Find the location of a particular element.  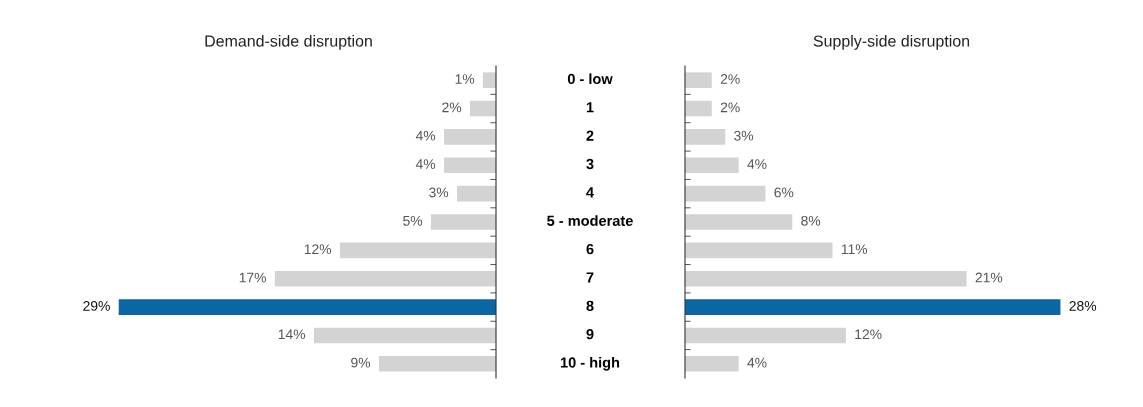

y-tick-label: 5 - moderate is located at coordinates (590, 220).